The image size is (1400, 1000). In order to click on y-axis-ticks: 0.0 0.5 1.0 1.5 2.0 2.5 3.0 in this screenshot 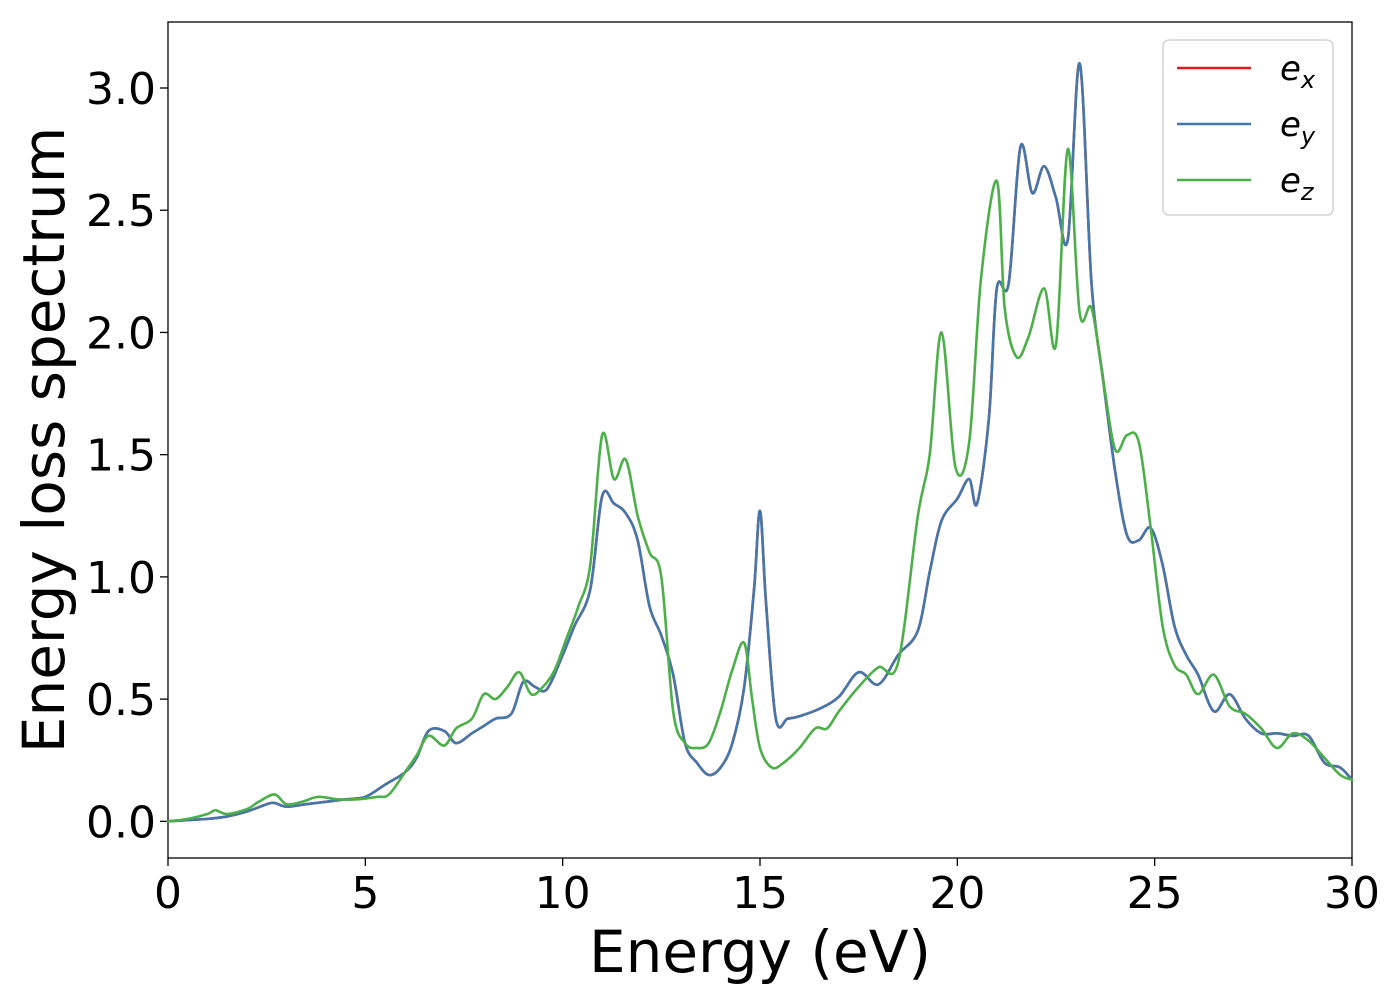, I will do `click(127, 456)`.